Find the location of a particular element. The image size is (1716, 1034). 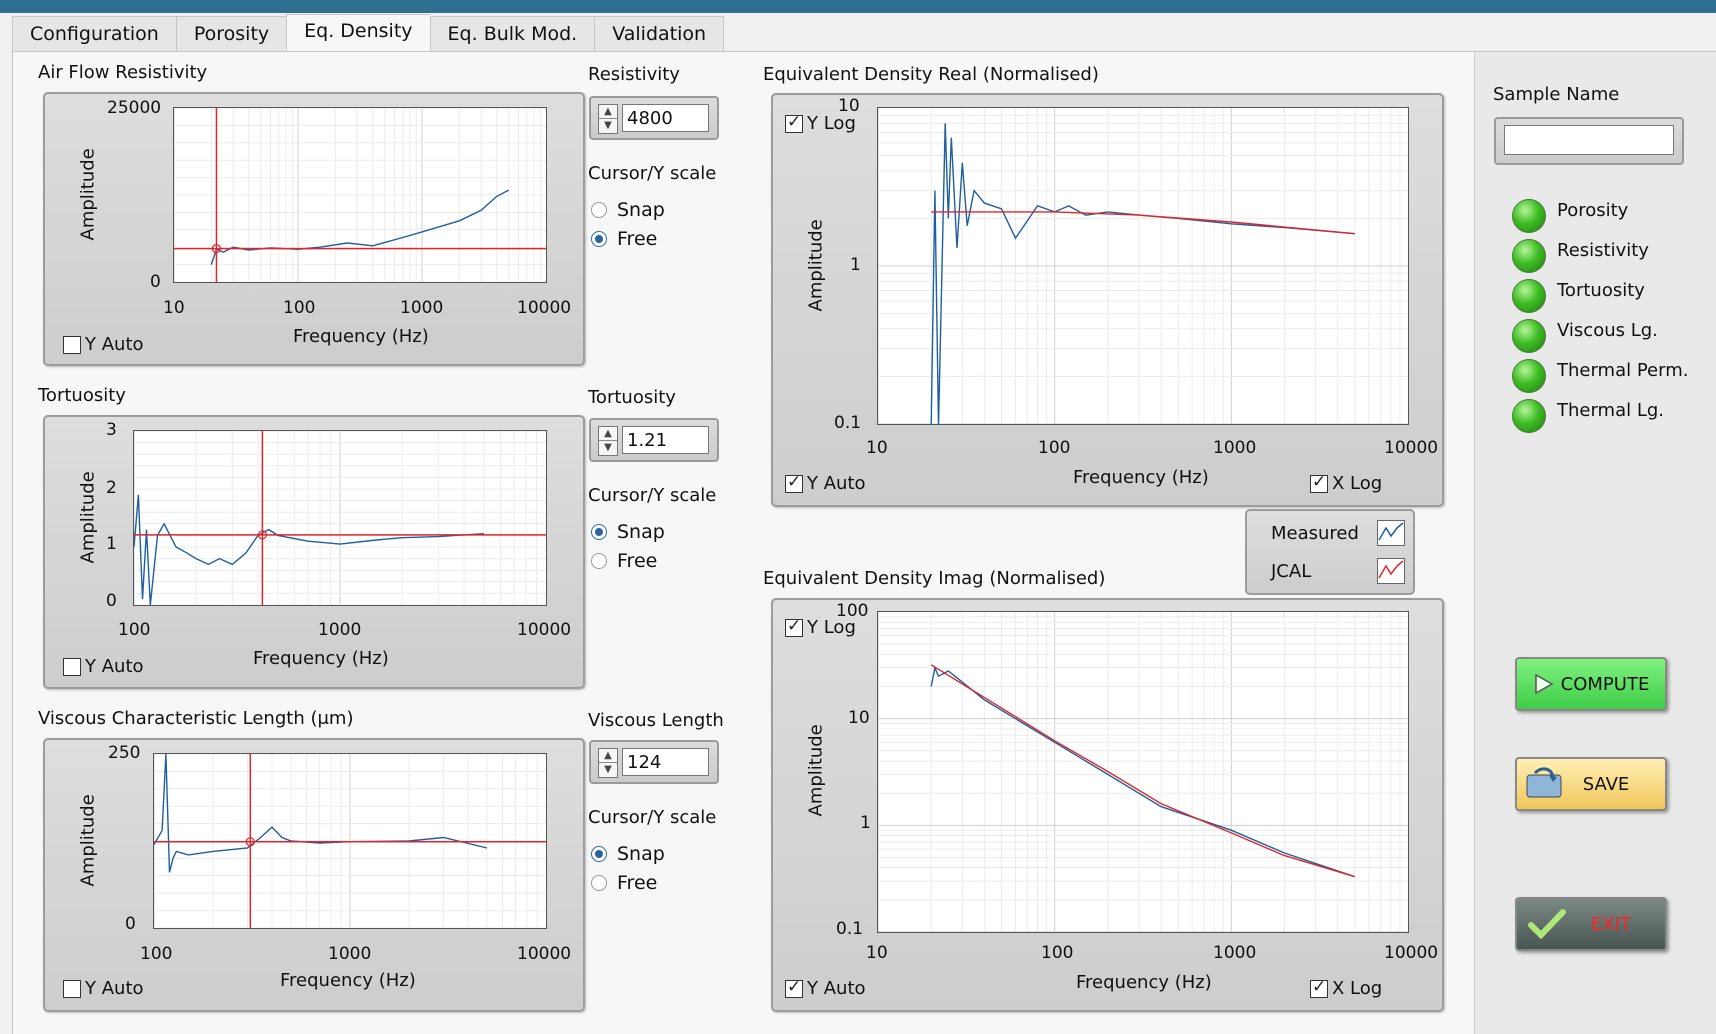

eq-real-ytick-3: 0.1 is located at coordinates (848, 423).